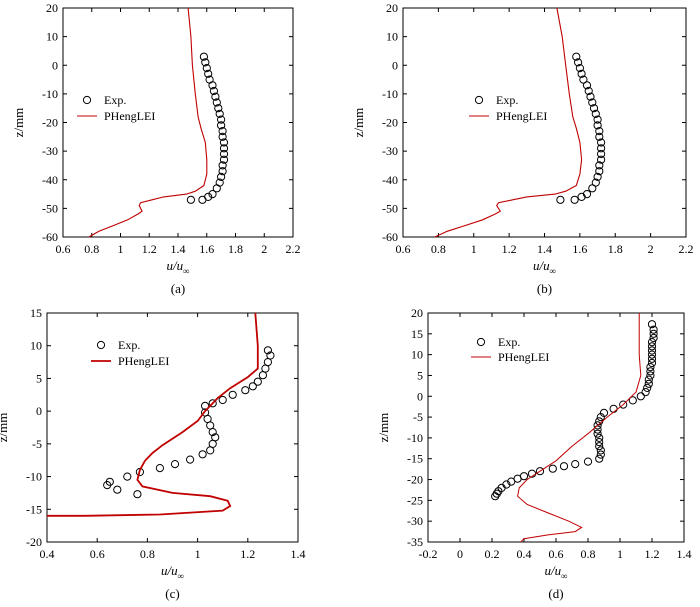 This screenshot has height=607, width=700. Describe the element at coordinates (358, 123) in the screenshot. I see `y-axis-label: z/mm` at that location.